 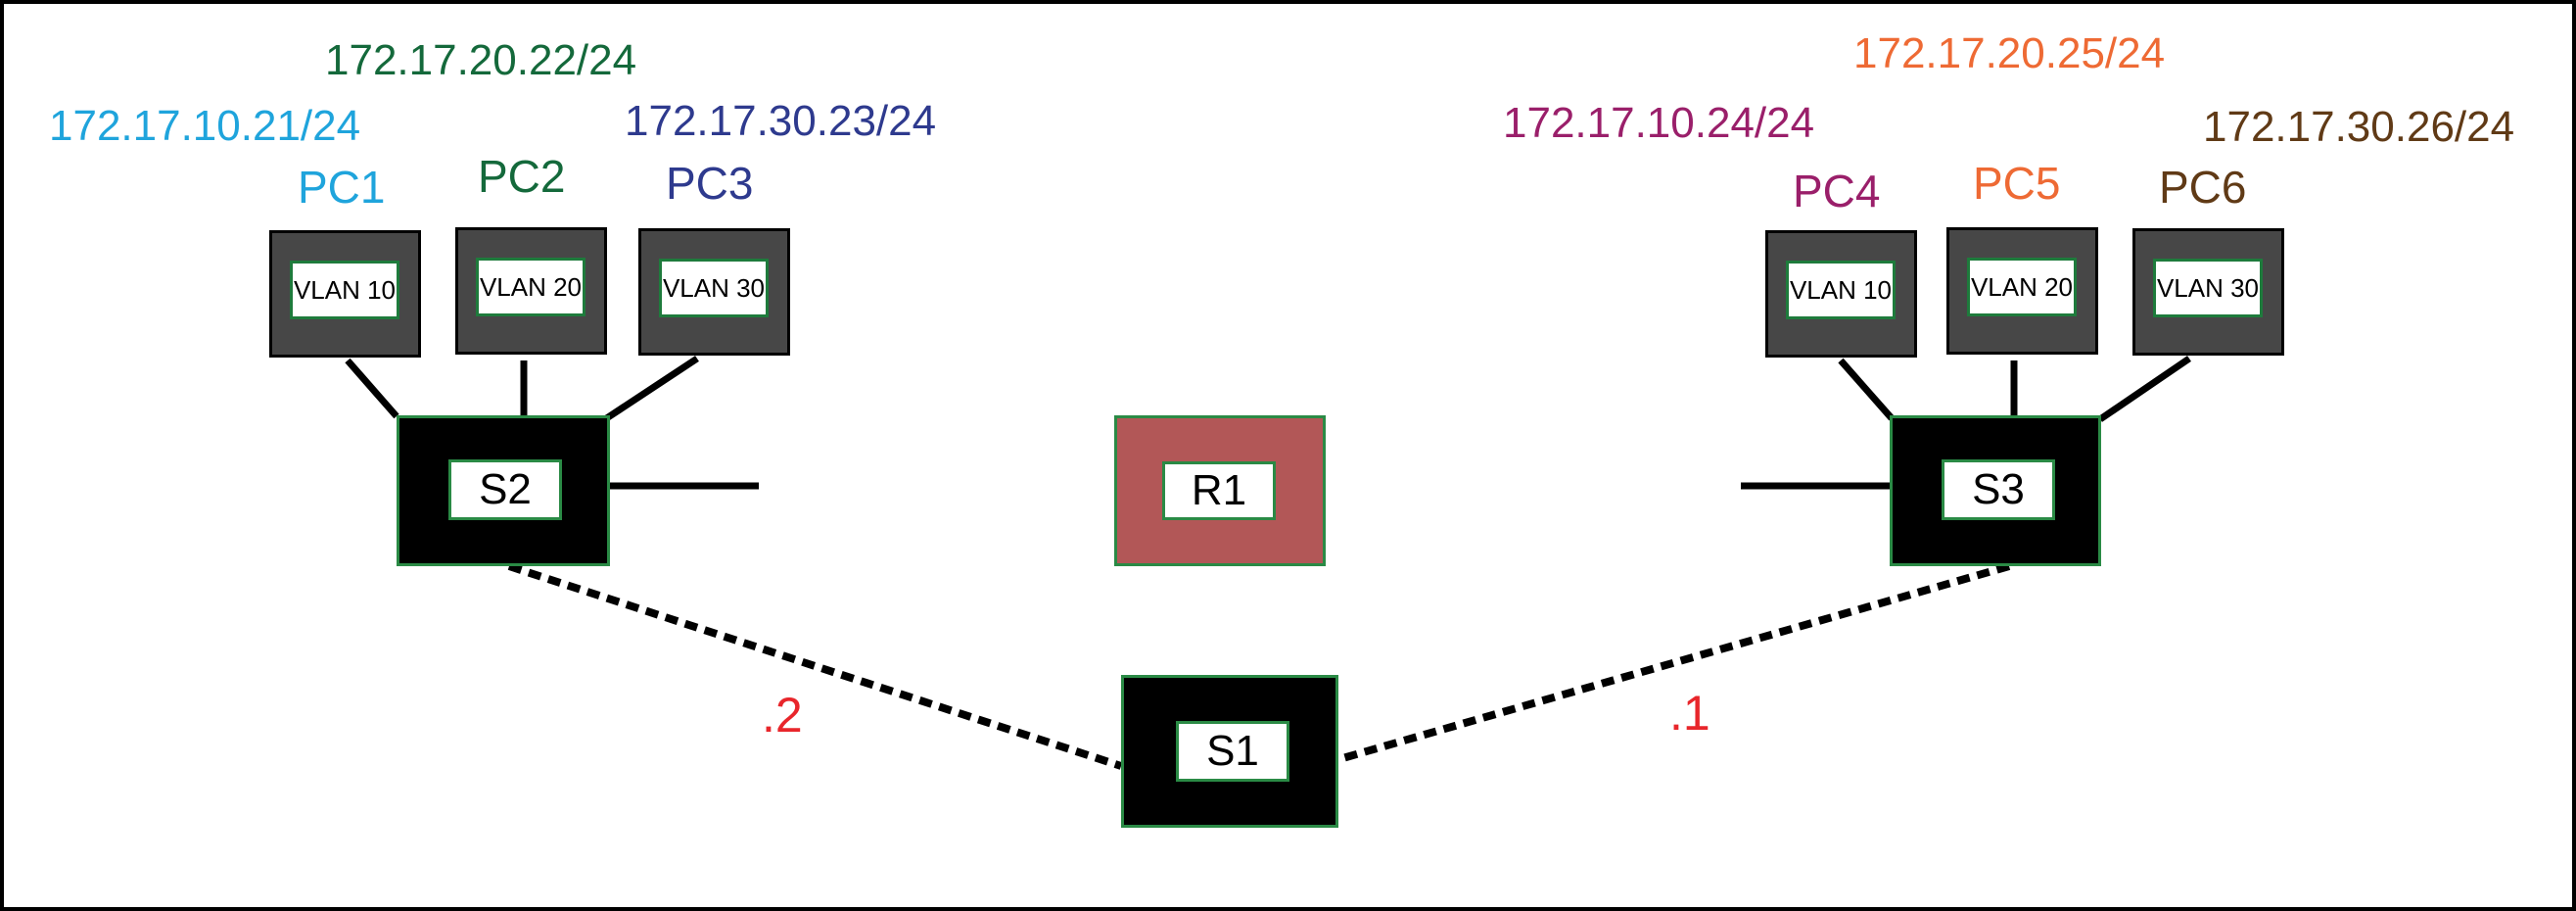 I want to click on pc1-name-label: PC1, so click(x=342, y=187).